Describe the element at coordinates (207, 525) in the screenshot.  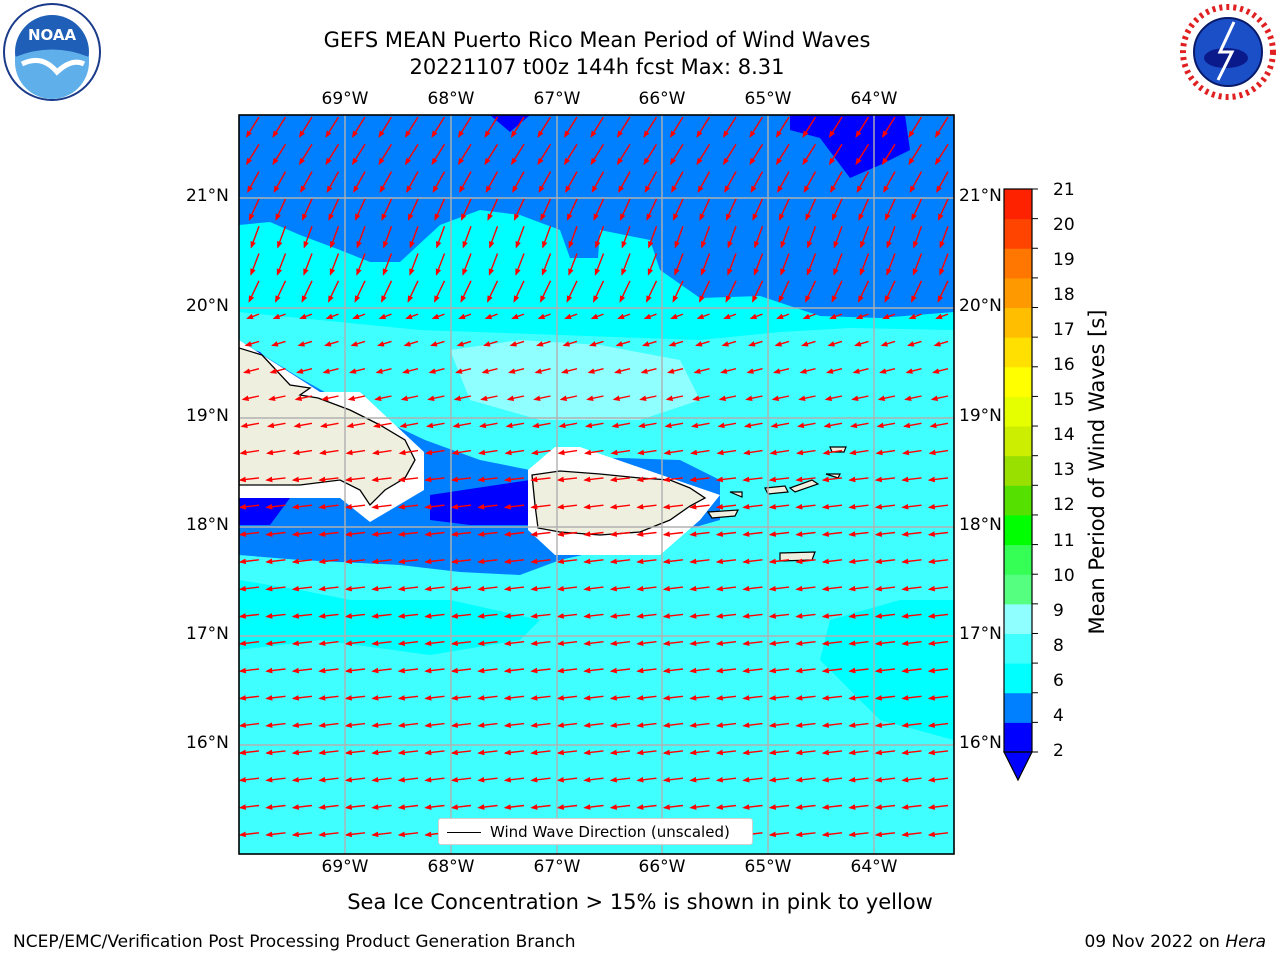
I see `lat-label-left: 18°N` at that location.